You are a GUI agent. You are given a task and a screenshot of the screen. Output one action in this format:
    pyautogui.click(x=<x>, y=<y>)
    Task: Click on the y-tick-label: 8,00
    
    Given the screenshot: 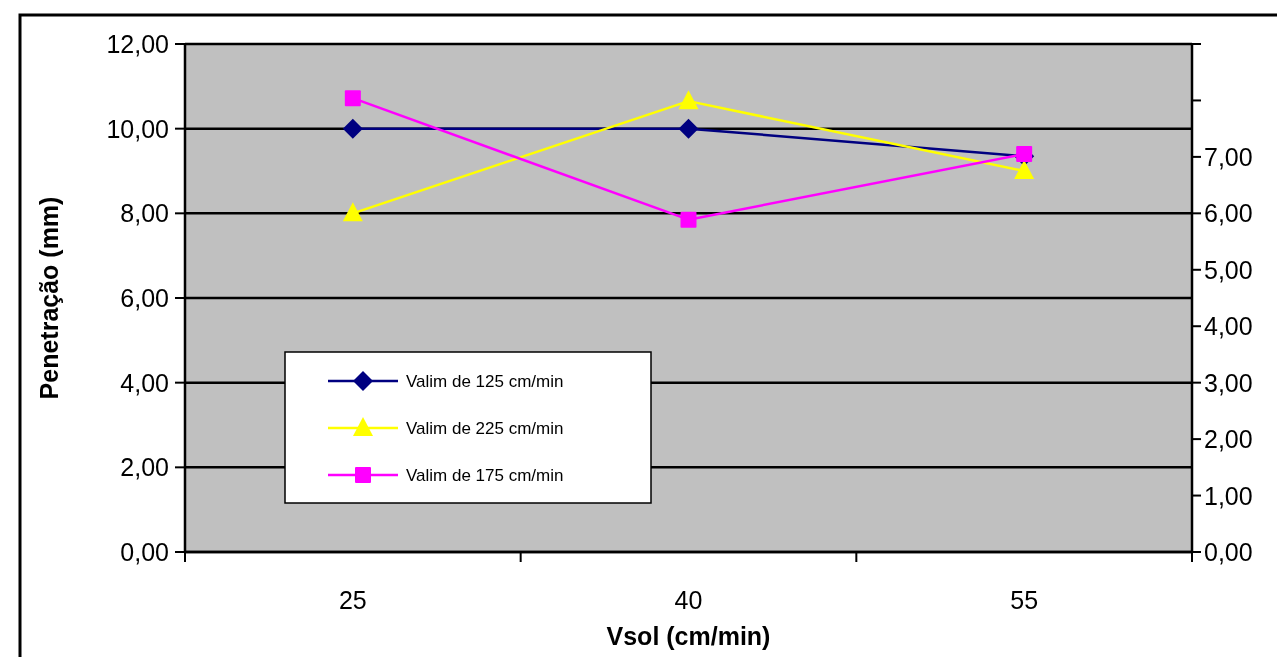 What is the action you would take?
    pyautogui.click(x=144, y=213)
    